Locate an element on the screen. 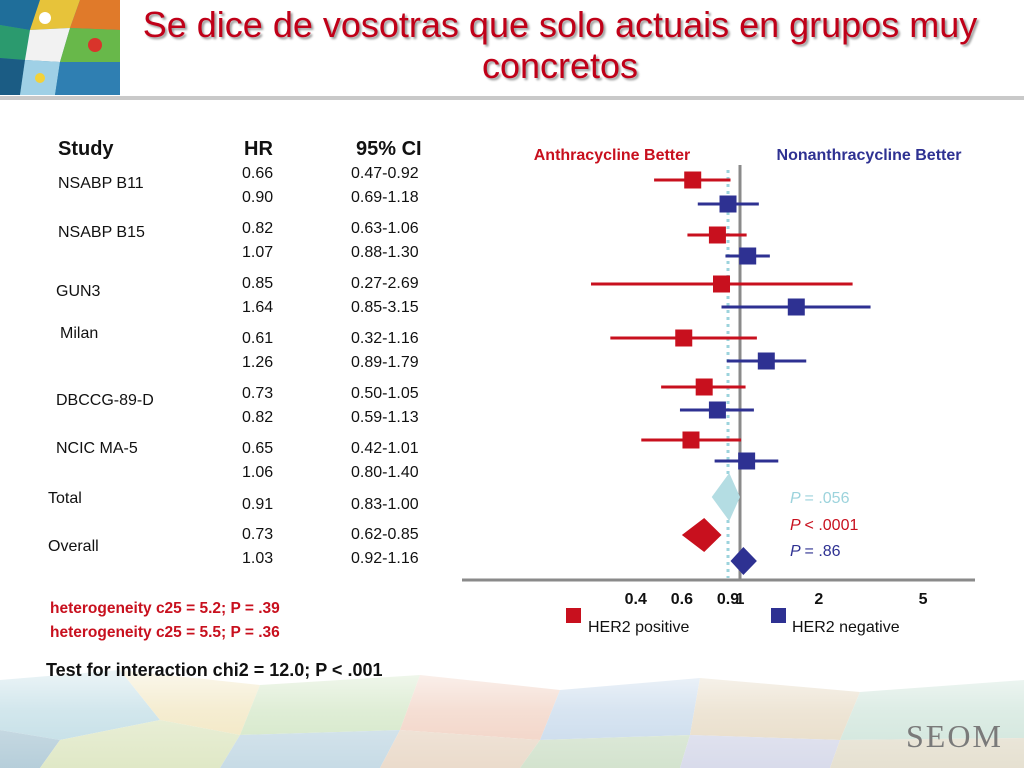  legend-swatch-her2-positive is located at coordinates (573, 615).